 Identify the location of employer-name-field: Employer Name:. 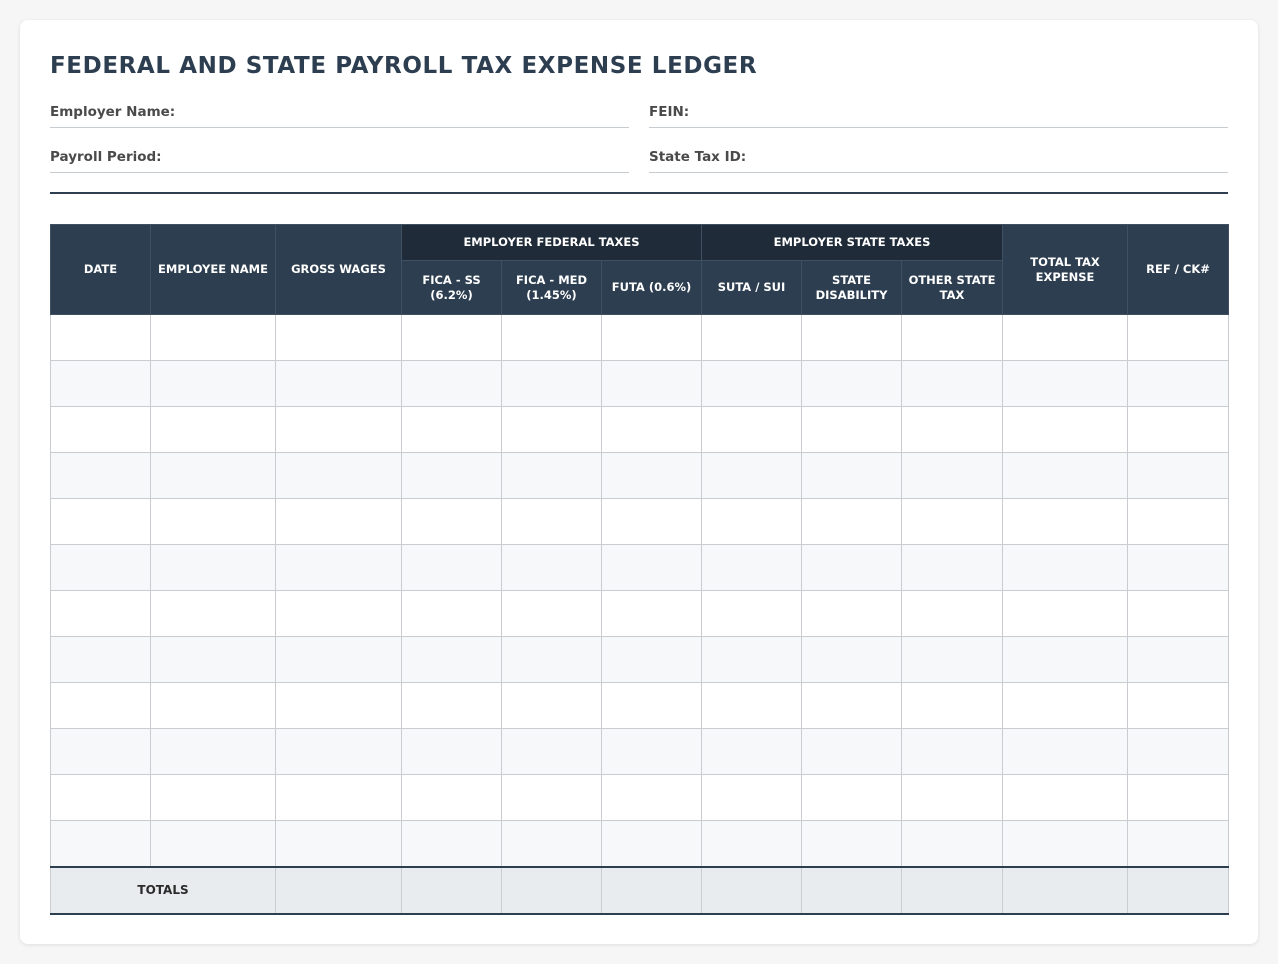
(339, 116).